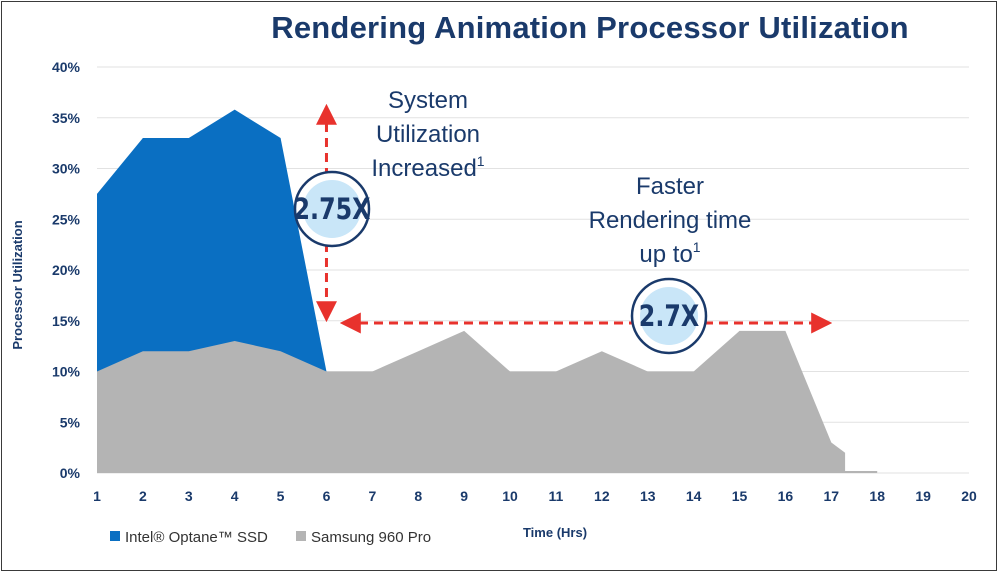  Describe the element at coordinates (428, 134) in the screenshot. I see `annotation-utilization-line: Utilization` at that location.